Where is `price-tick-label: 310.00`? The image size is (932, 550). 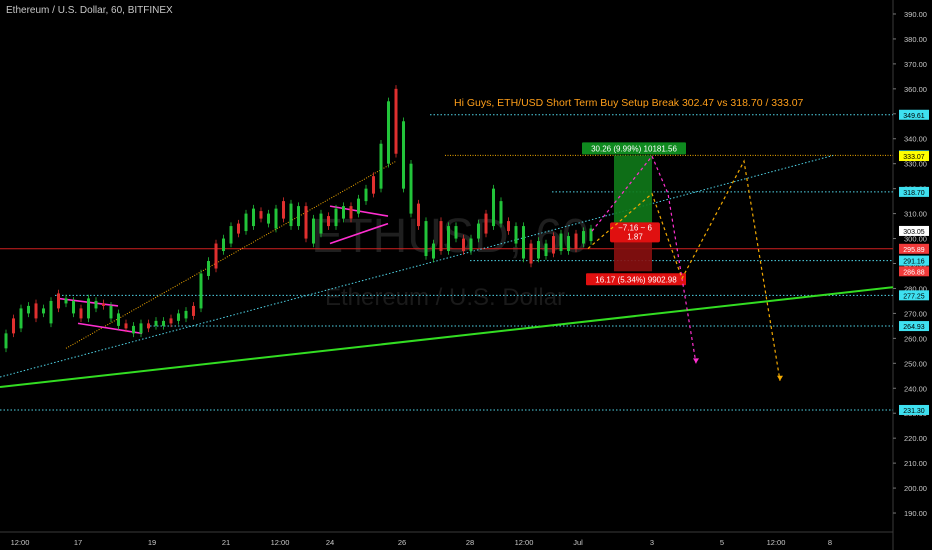 price-tick-label: 310.00 is located at coordinates (915, 214).